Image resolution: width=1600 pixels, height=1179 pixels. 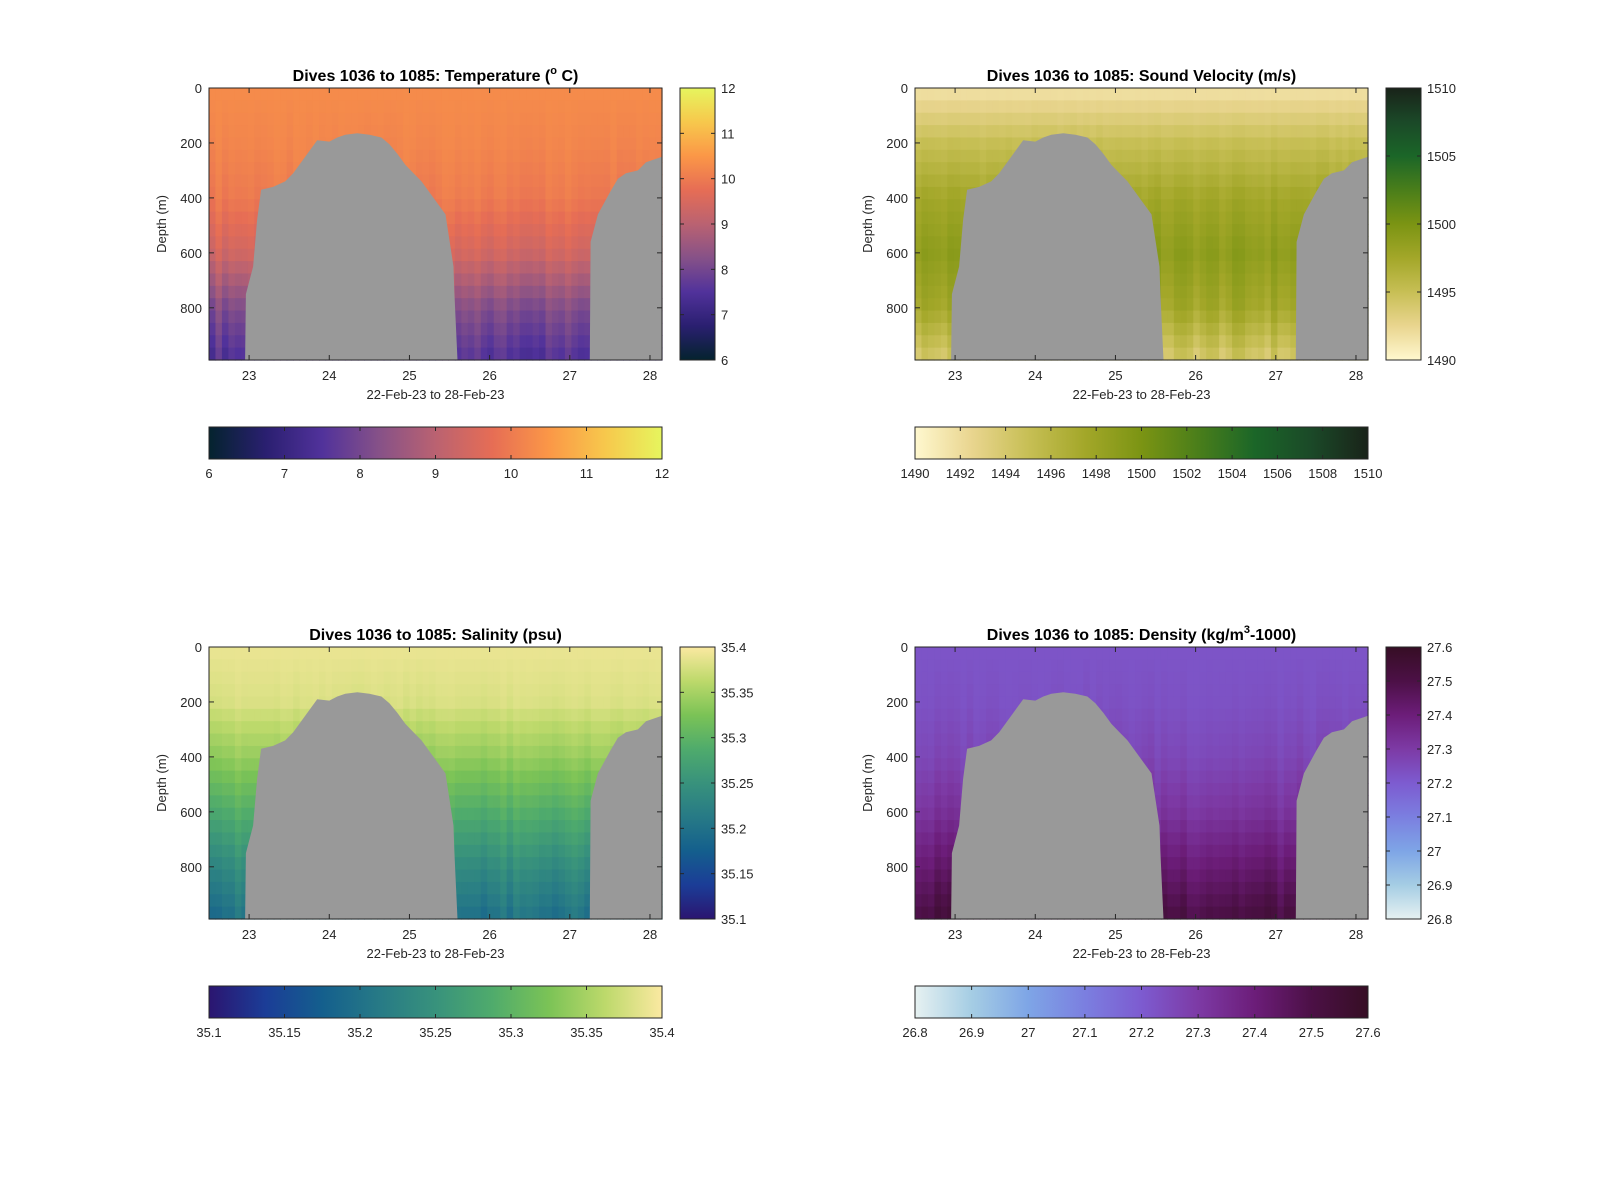 I want to click on y-tick-label: 800, so click(x=191, y=867).